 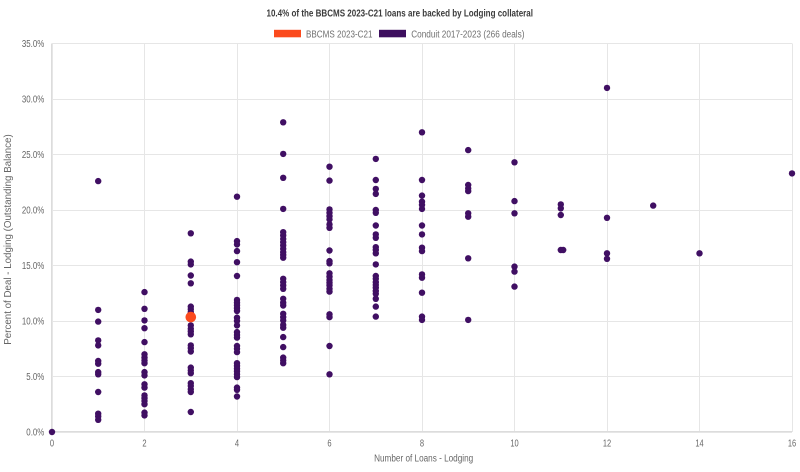 I want to click on svg-text: 0, so click(x=52, y=444).